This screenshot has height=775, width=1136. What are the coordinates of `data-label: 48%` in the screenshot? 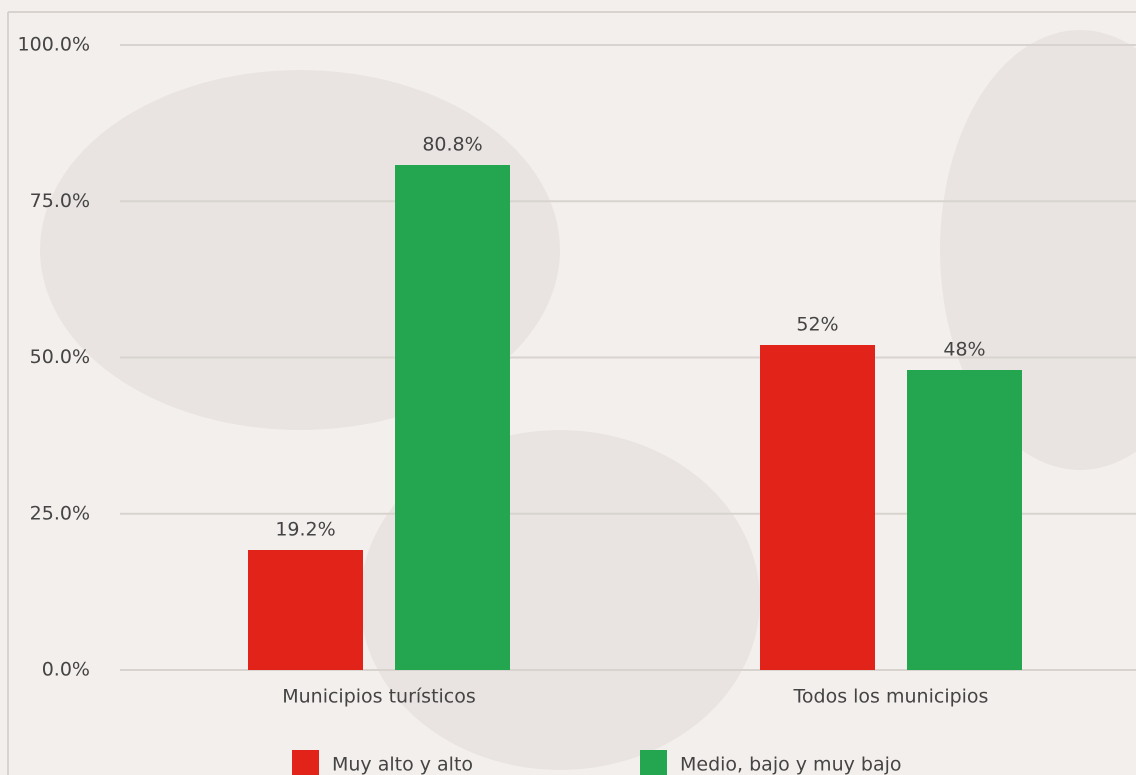 It's located at (964, 350).